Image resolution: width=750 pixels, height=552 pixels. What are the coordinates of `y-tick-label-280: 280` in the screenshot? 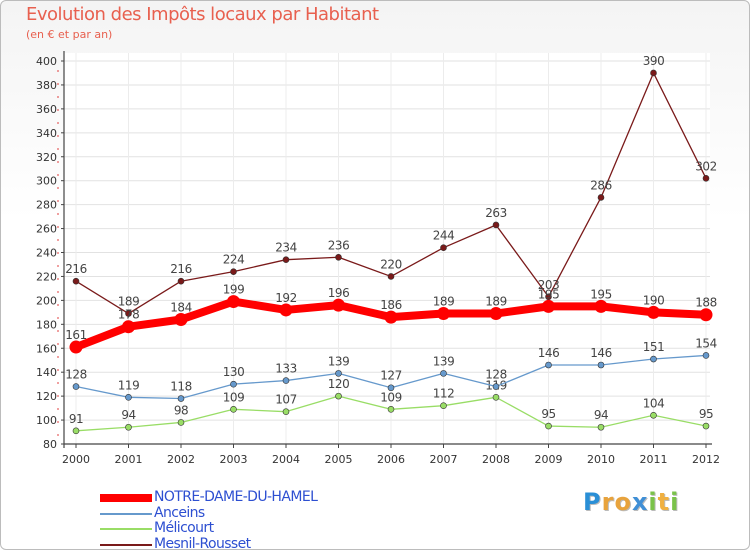 It's located at (46, 205).